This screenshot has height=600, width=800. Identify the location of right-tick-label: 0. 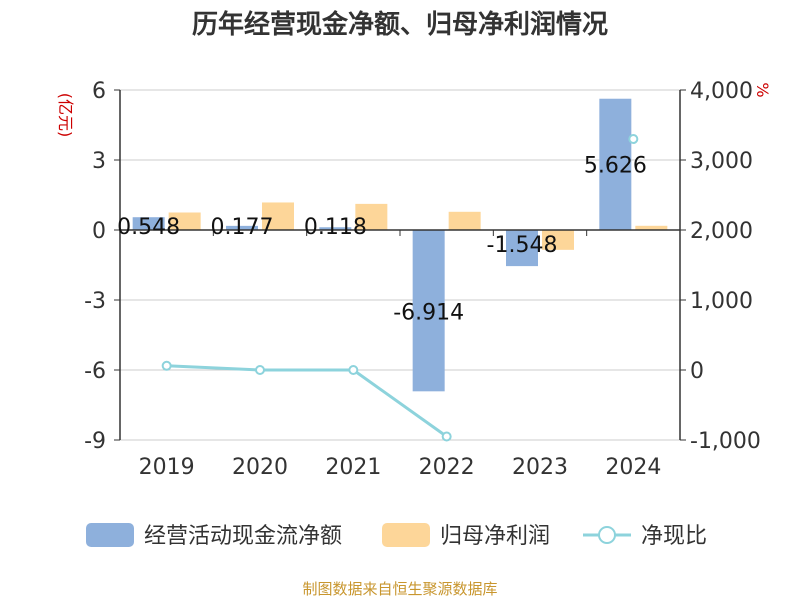
(697, 371).